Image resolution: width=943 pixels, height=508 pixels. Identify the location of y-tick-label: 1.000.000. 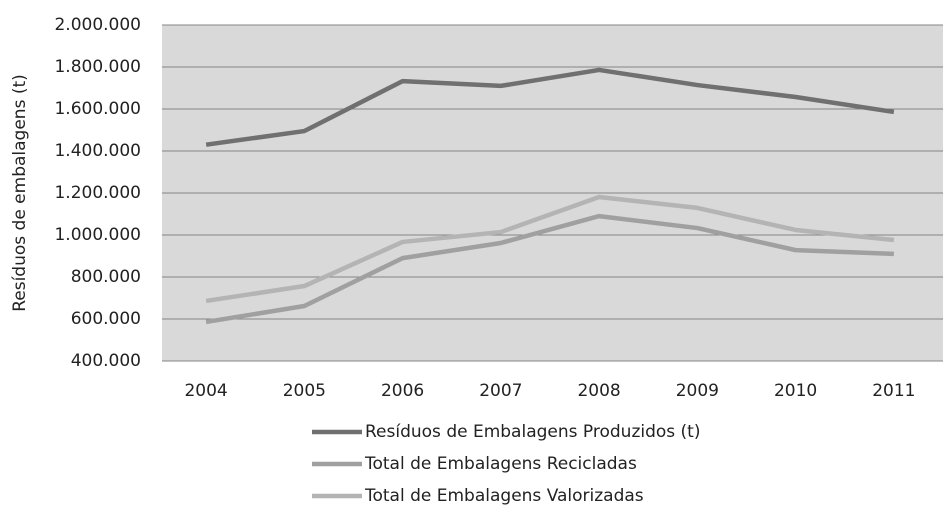
(97, 235).